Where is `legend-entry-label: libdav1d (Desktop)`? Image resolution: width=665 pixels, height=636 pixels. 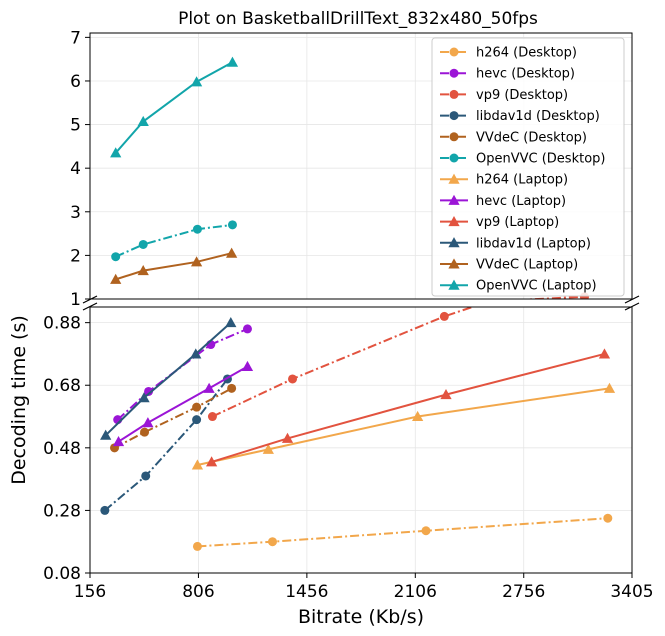
legend-entry-label: libdav1d (Desktop) is located at coordinates (538, 116).